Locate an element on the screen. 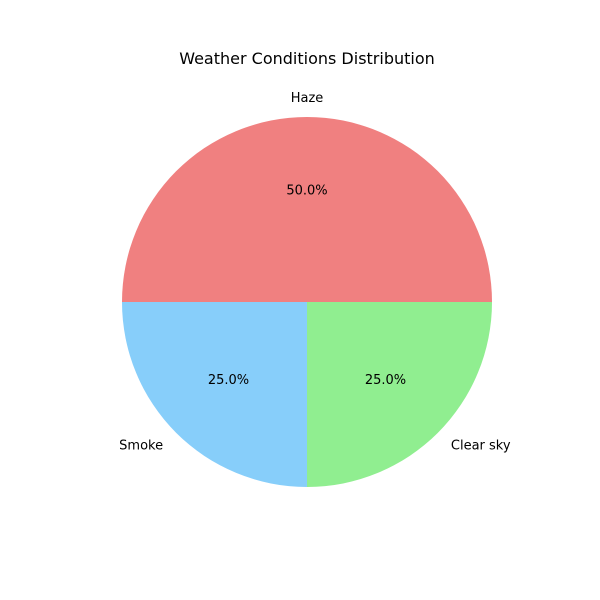 This screenshot has width=600, height=600. slice-percent-clear-sky: 25.0% is located at coordinates (385, 380).